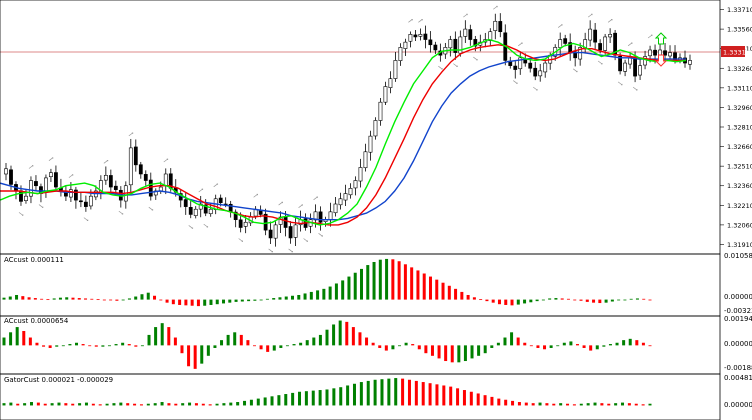  Describe the element at coordinates (661, 38) in the screenshot. I see `up-arrow-icon` at that location.